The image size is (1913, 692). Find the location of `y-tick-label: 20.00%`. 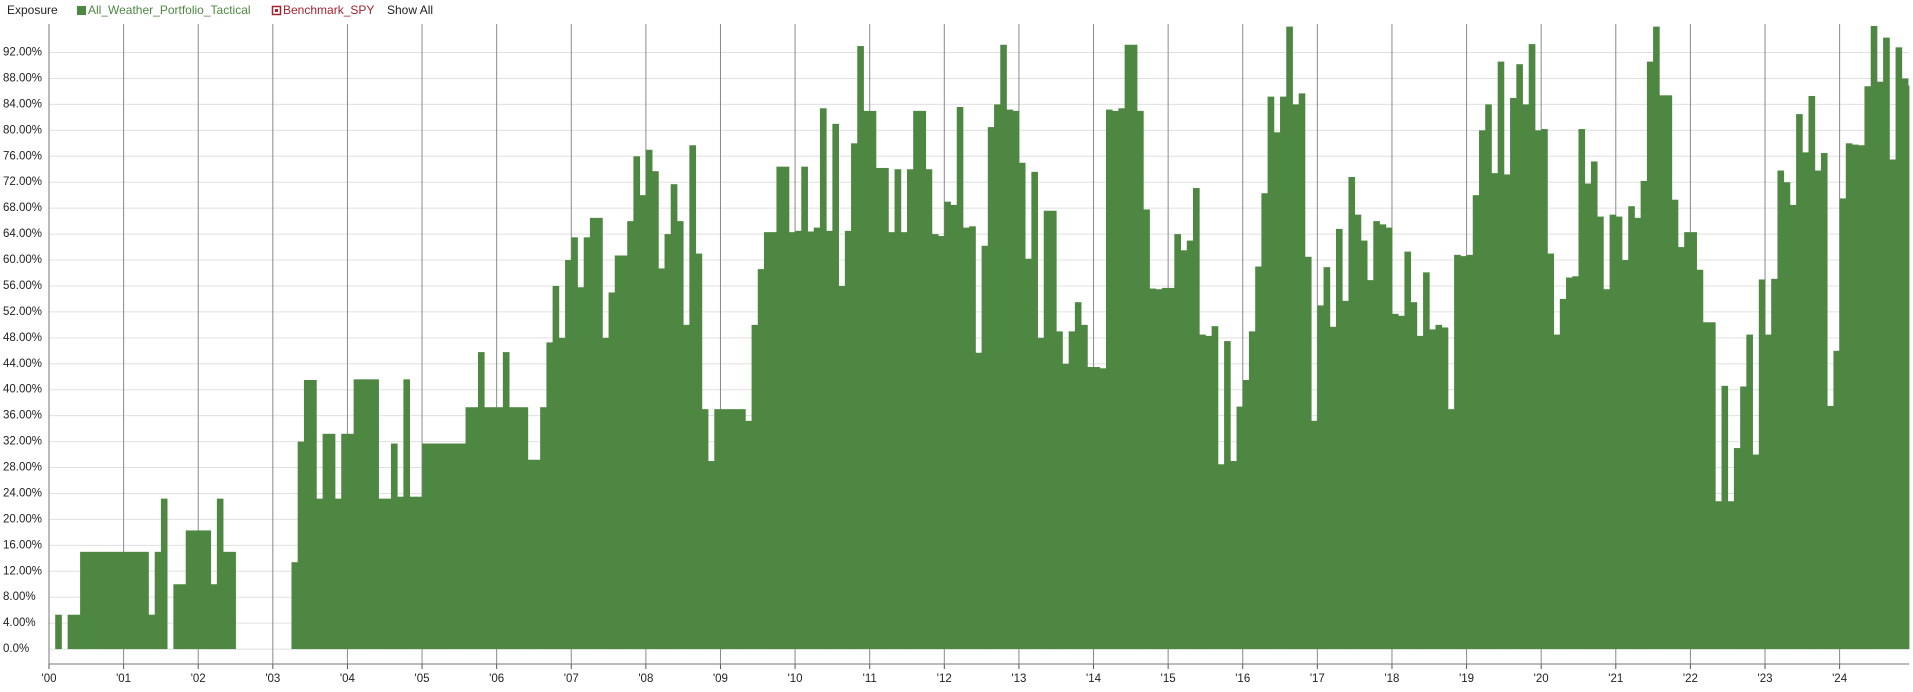

y-tick-label: 20.00% is located at coordinates (22, 519).